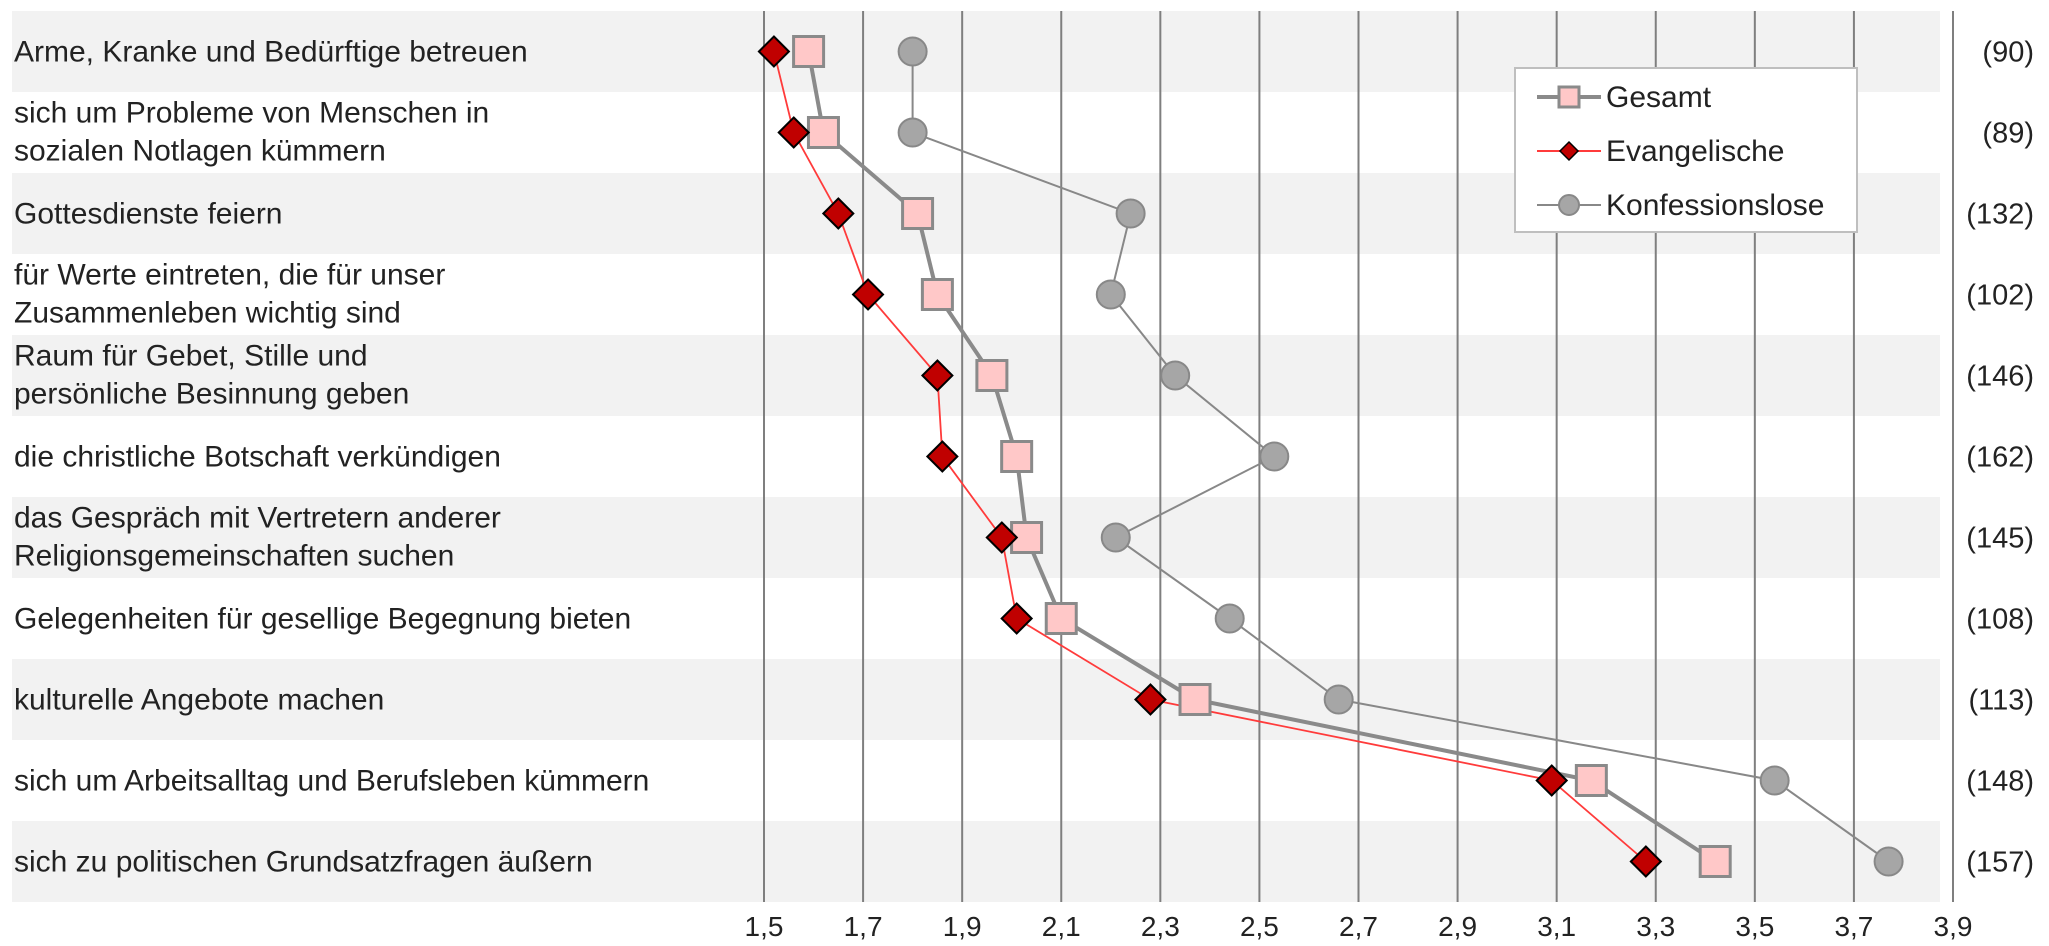 This screenshot has height=946, width=2049. Describe the element at coordinates (271, 52) in the screenshot. I see `row-label: Arme, Kranke und Bedürftige betreuen` at that location.